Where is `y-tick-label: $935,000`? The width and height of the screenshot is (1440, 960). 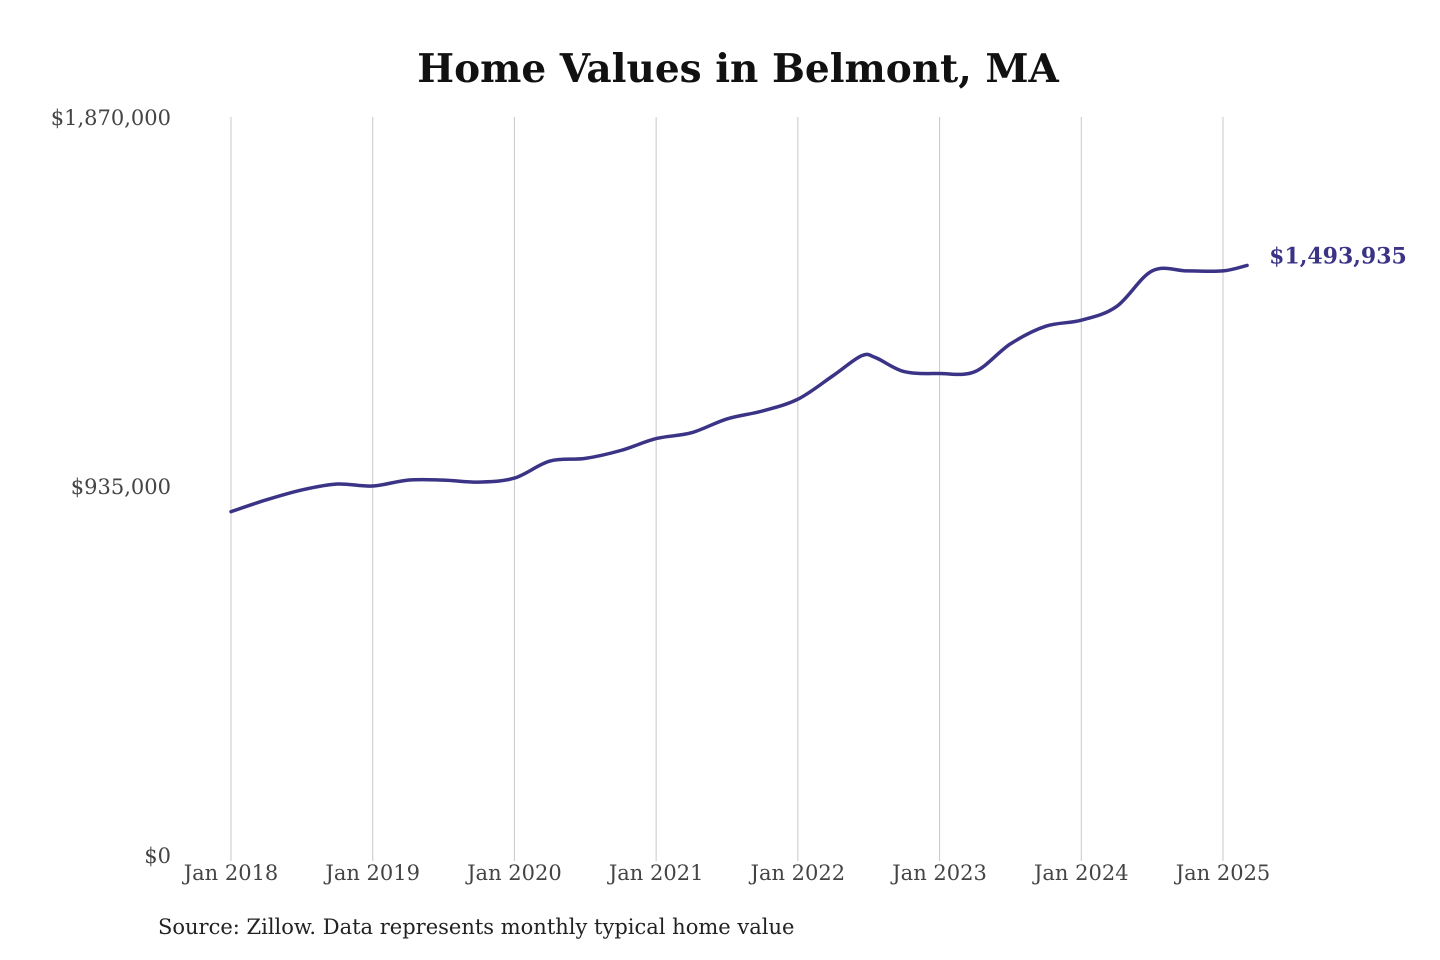
y-tick-label: $935,000 is located at coordinates (121, 487).